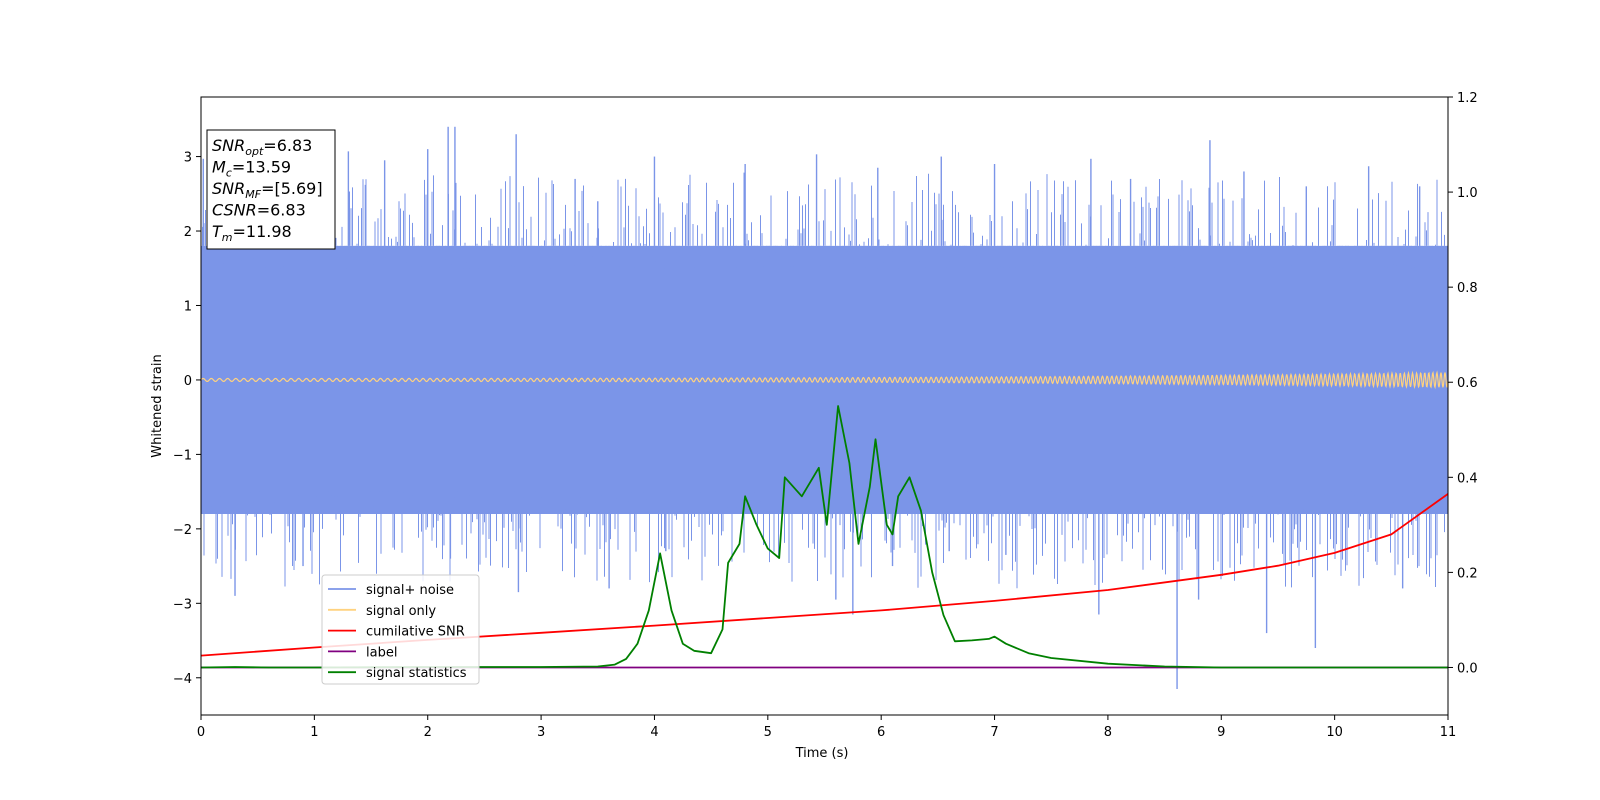  What do you see at coordinates (416, 673) in the screenshot?
I see `legend-label: signal statistics` at bounding box center [416, 673].